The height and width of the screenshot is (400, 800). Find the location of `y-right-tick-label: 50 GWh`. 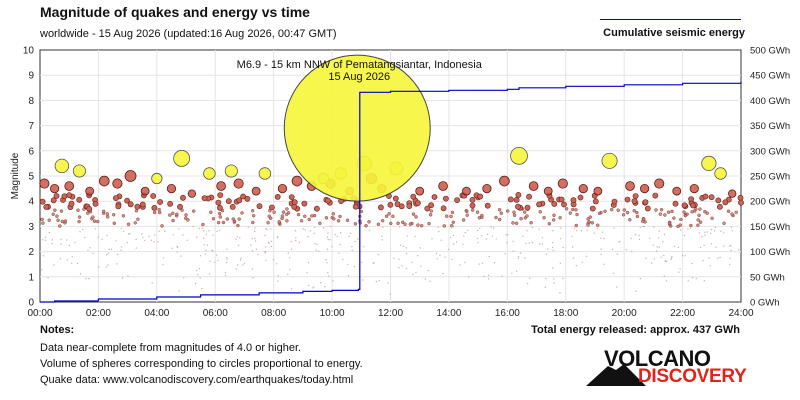

y-right-tick-label: 50 GWh is located at coordinates (767, 277).